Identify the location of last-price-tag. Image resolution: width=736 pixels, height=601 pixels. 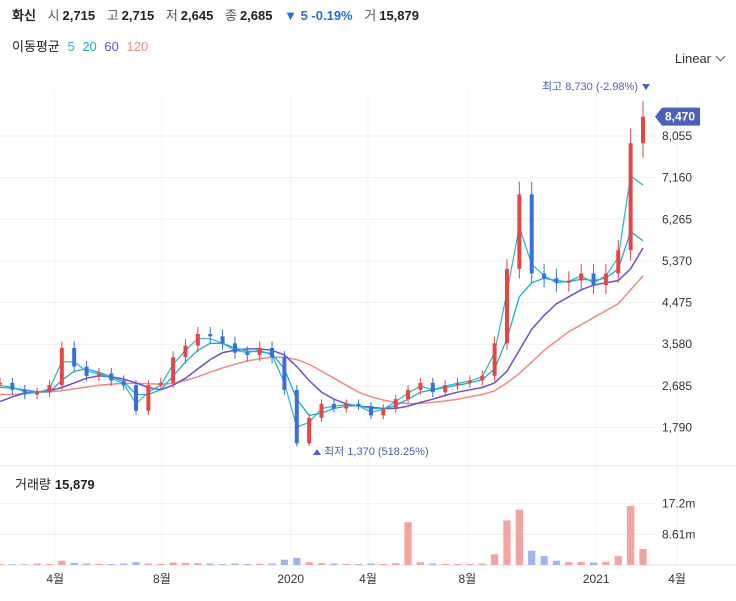
(677, 116).